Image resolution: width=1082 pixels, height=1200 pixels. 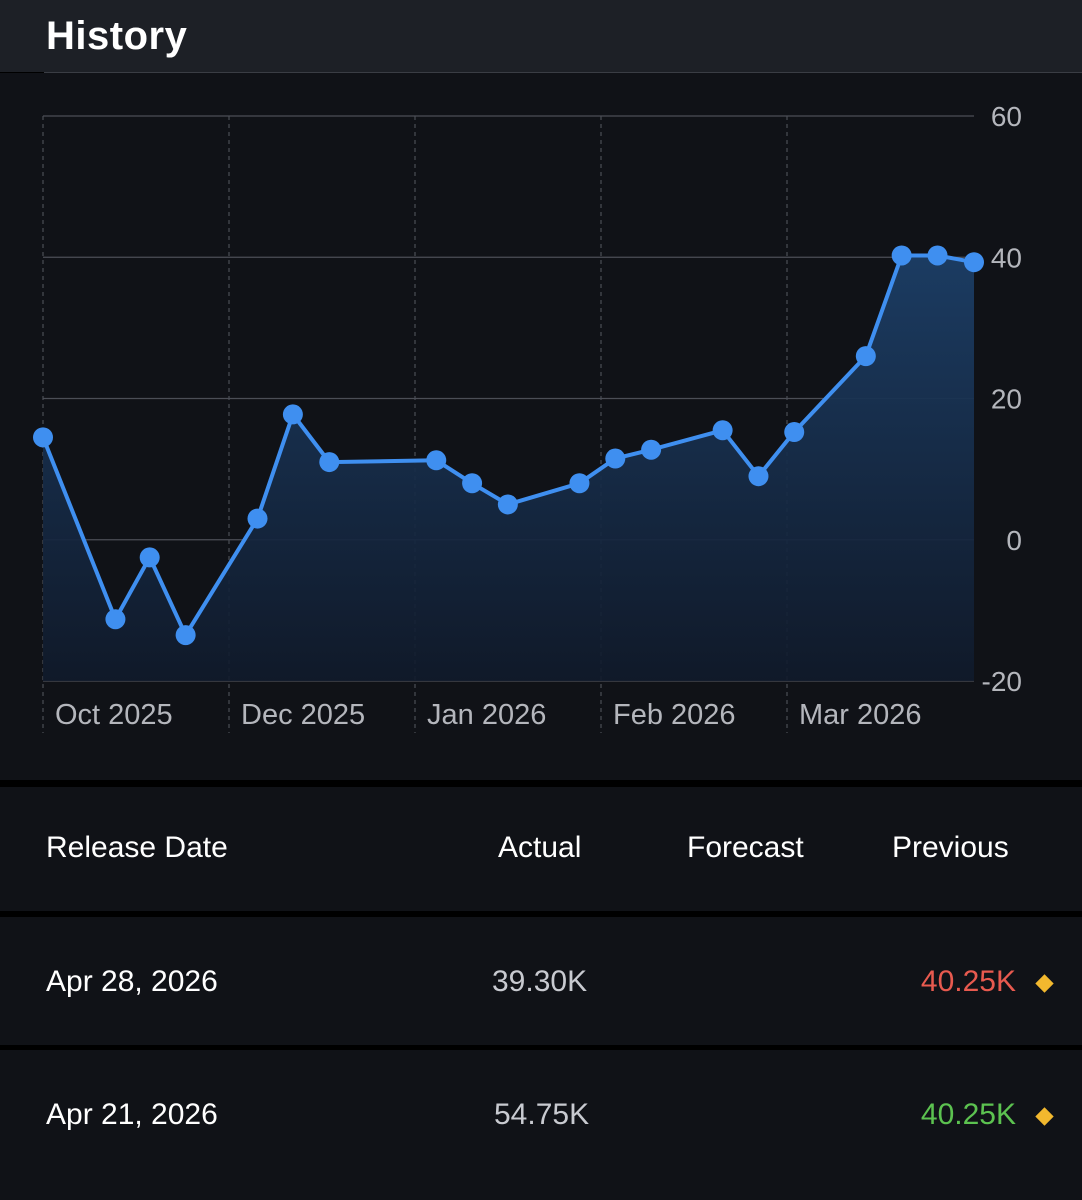 I want to click on y-tick-label: 20, so click(x=1006, y=399).